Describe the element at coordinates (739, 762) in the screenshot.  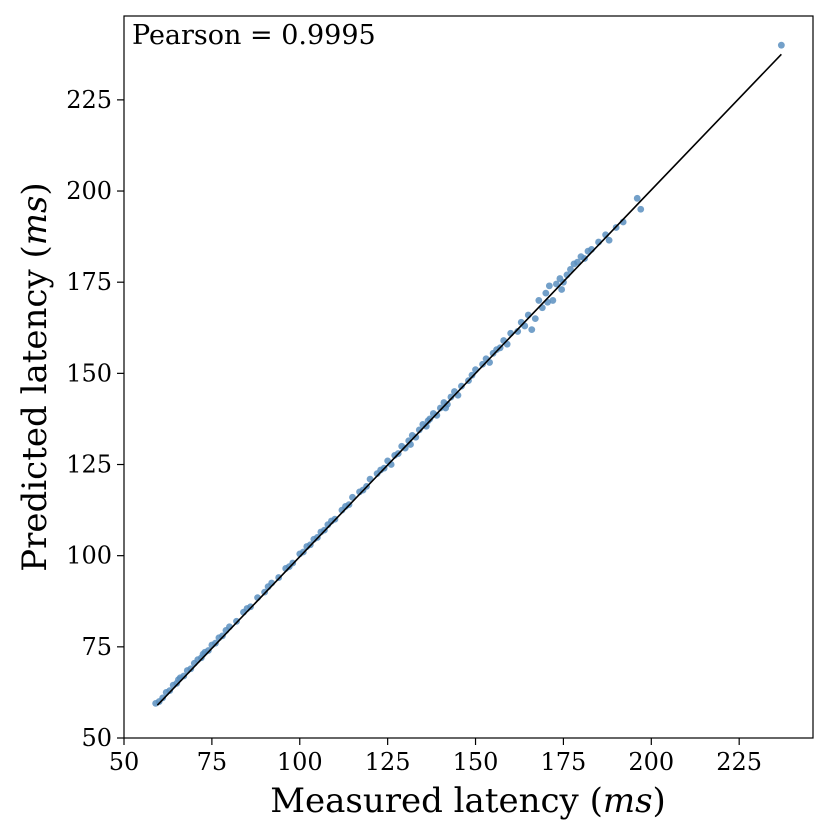
I see `x-tick-label: 225` at that location.